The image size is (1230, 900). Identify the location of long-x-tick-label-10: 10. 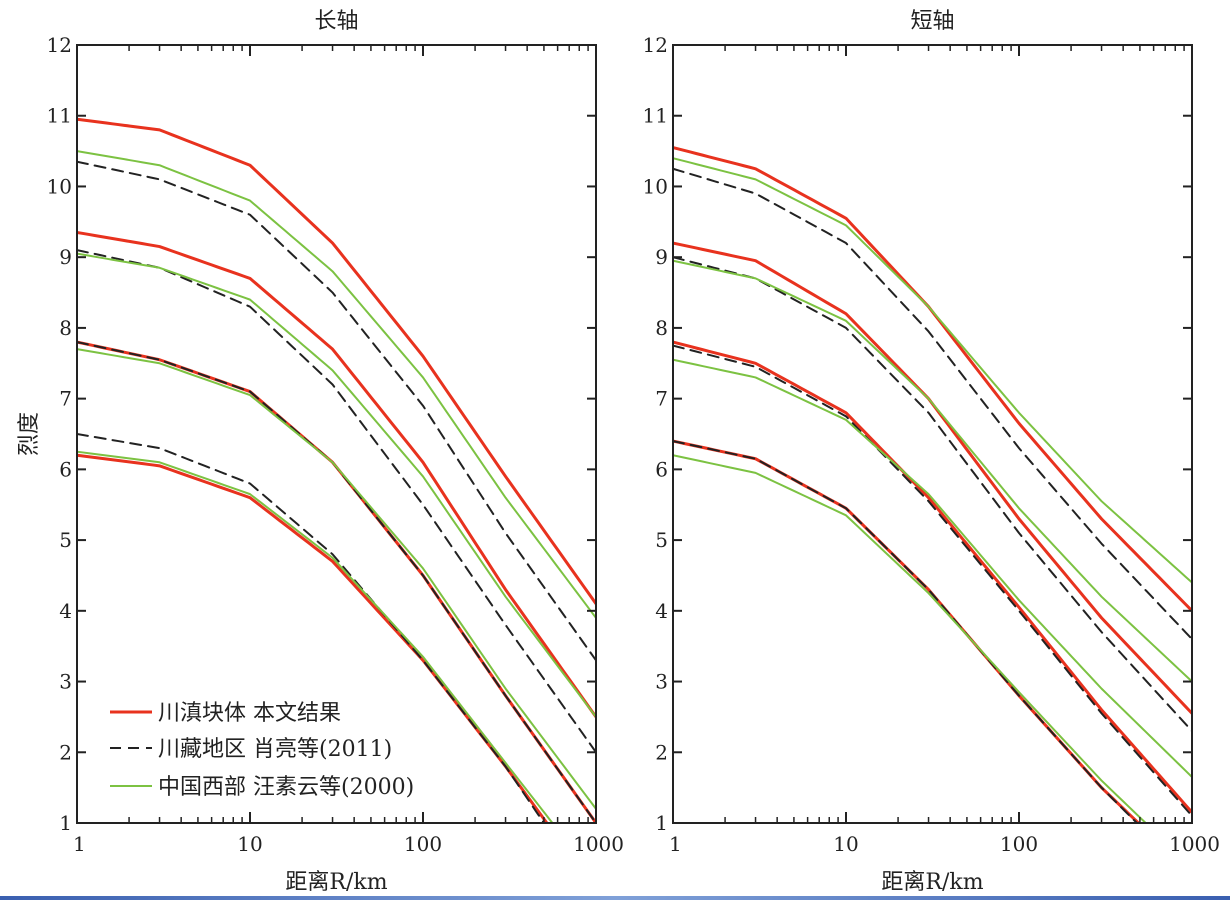
(249, 844).